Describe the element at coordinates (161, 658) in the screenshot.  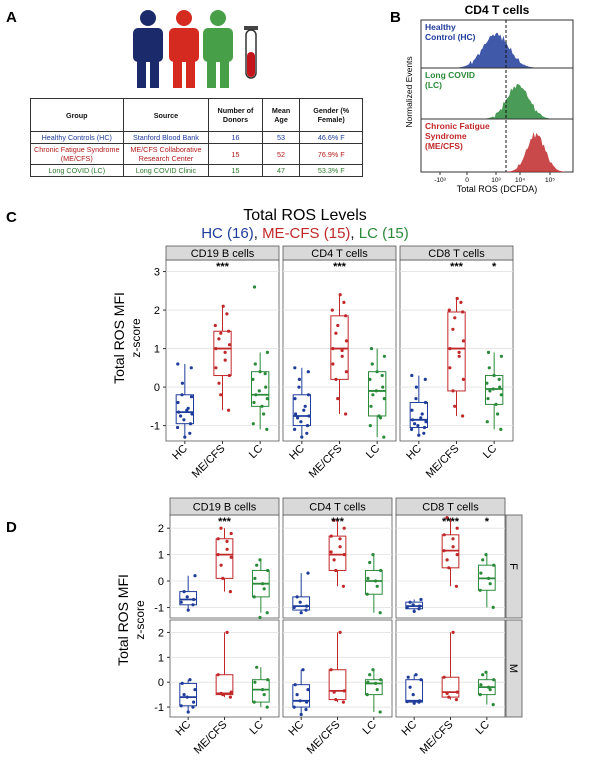
I see `y-tick-label: 1` at that location.